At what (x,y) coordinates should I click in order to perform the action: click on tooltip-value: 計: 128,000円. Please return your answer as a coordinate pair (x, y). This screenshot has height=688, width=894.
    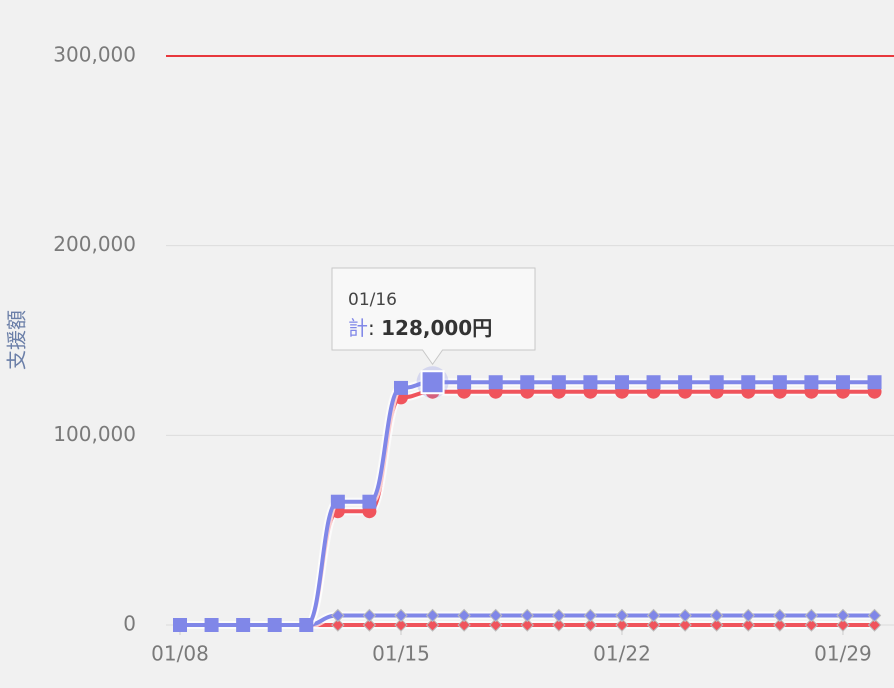
    Looking at the image, I should click on (420, 328).